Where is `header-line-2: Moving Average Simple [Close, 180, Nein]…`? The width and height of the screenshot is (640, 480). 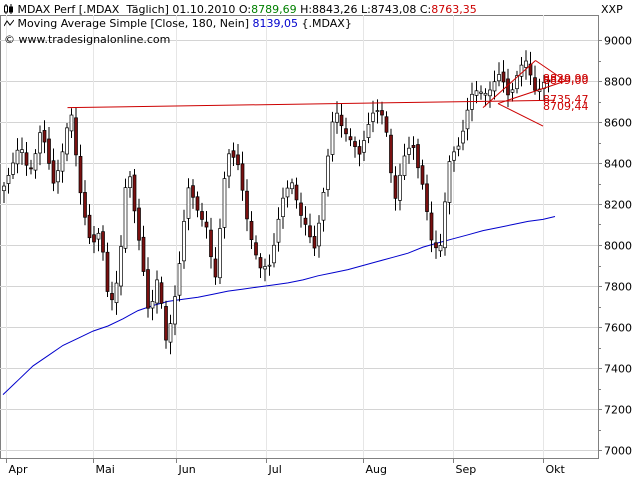
header-line-2: Moving Average Simple [Close, 180, Nein]… is located at coordinates (177, 24).